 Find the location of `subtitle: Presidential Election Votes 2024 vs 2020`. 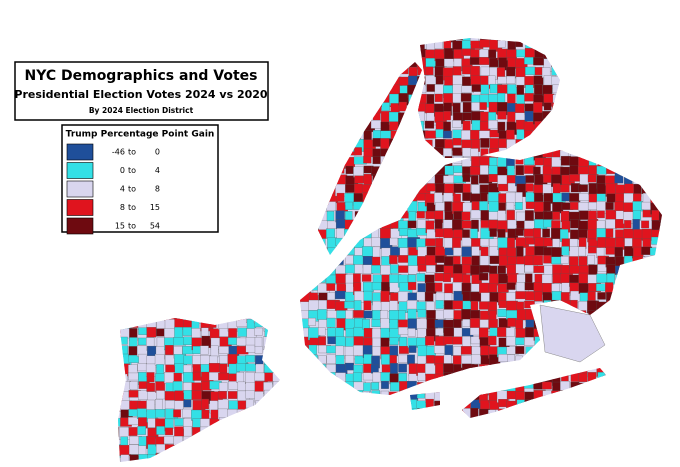

subtitle: Presidential Election Votes 2024 vs 2020 is located at coordinates (141, 94).